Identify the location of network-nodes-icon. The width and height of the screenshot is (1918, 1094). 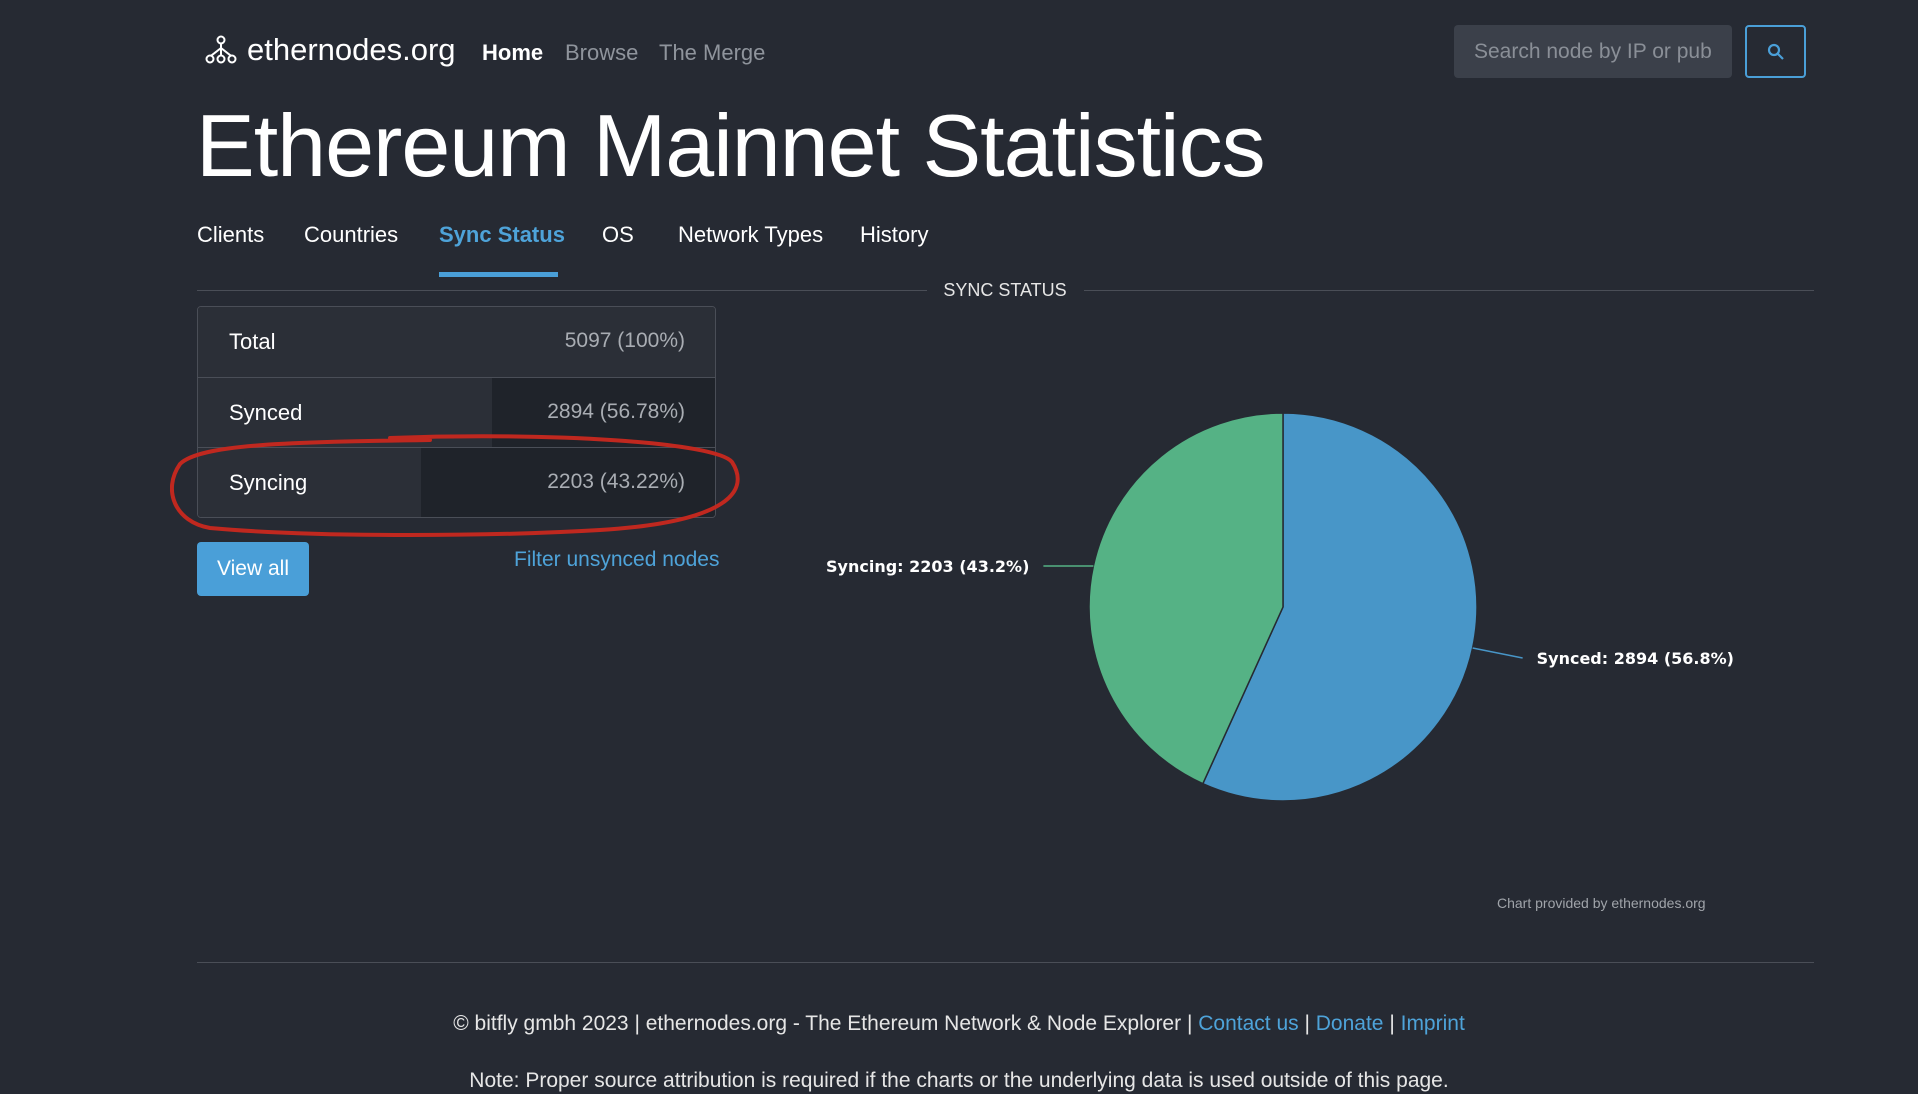
(221, 49).